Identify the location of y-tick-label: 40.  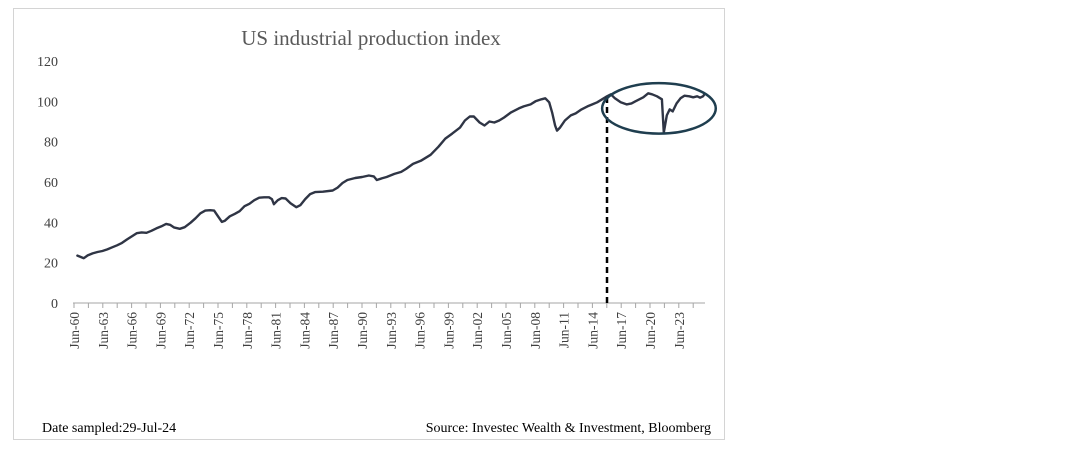
(51, 223).